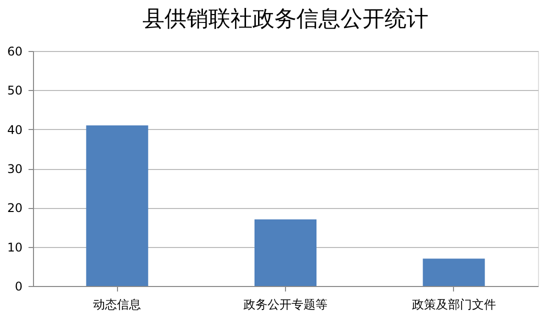 The width and height of the screenshot is (556, 325). What do you see at coordinates (454, 305) in the screenshot?
I see `x-tick-label: 政策及部门文件` at bounding box center [454, 305].